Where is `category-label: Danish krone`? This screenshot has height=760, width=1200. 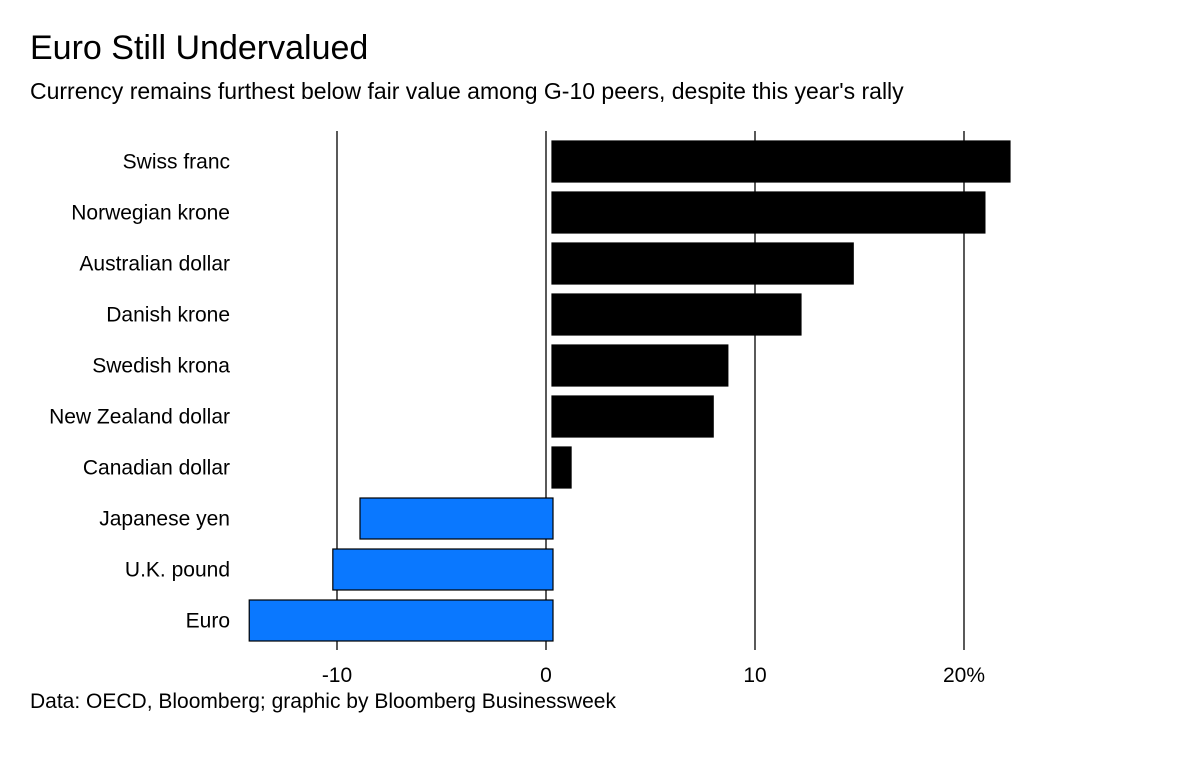
category-label: Danish krone is located at coordinates (168, 315).